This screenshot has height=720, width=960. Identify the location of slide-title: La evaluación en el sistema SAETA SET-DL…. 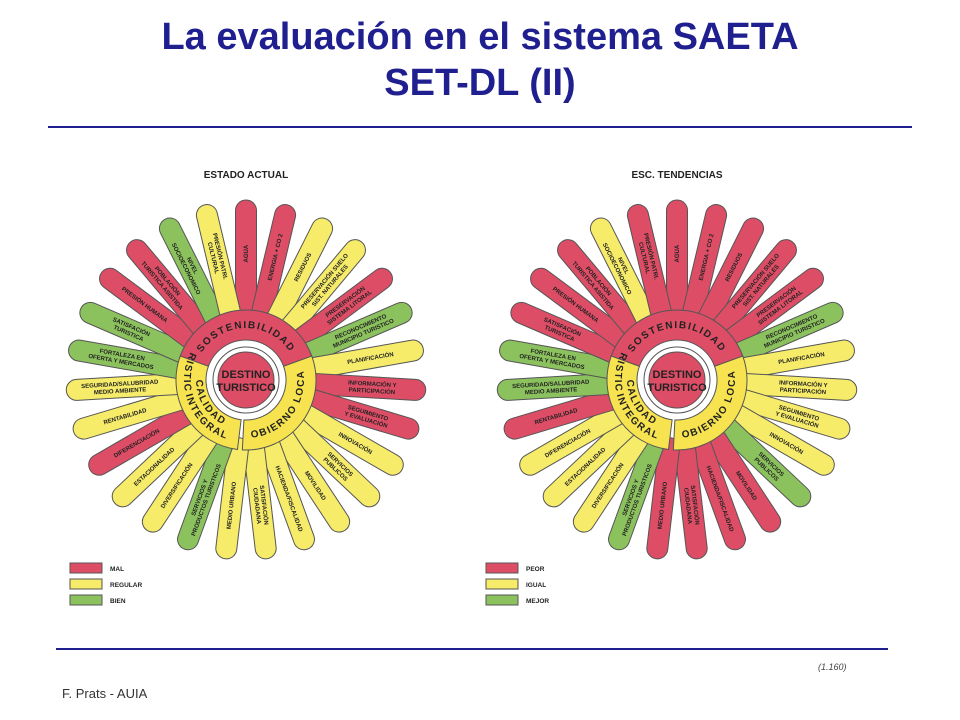
(480, 60).